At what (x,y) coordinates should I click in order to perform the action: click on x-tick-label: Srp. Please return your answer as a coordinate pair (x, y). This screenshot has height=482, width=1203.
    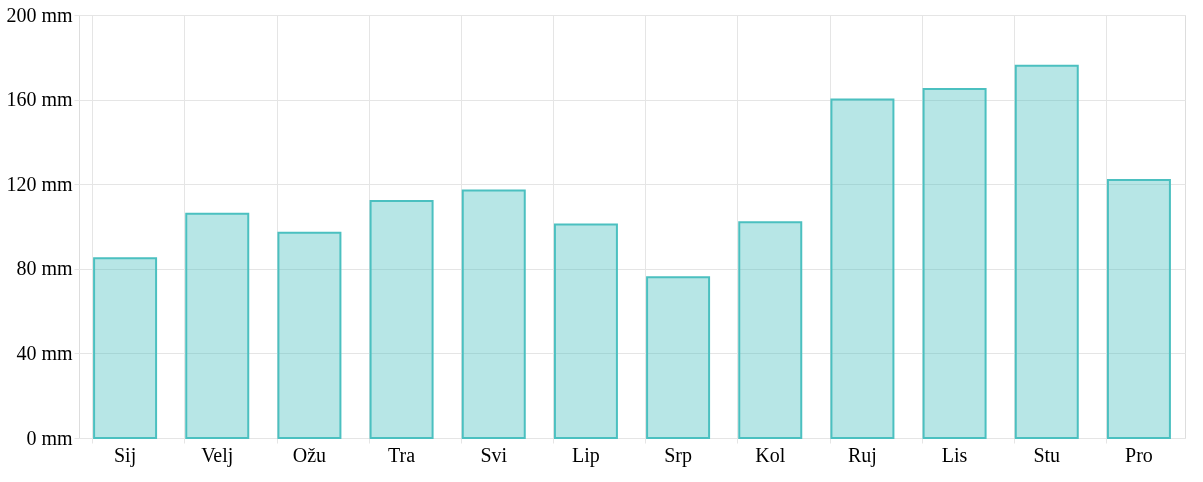
    Looking at the image, I should click on (678, 455).